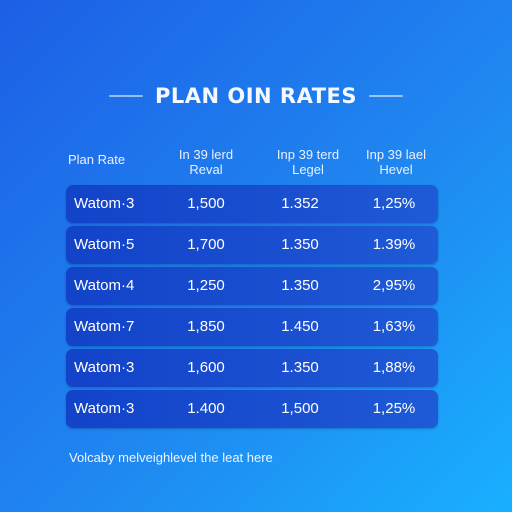 This screenshot has height=512, width=512. I want to click on row-value-1: 1,700, so click(206, 244).